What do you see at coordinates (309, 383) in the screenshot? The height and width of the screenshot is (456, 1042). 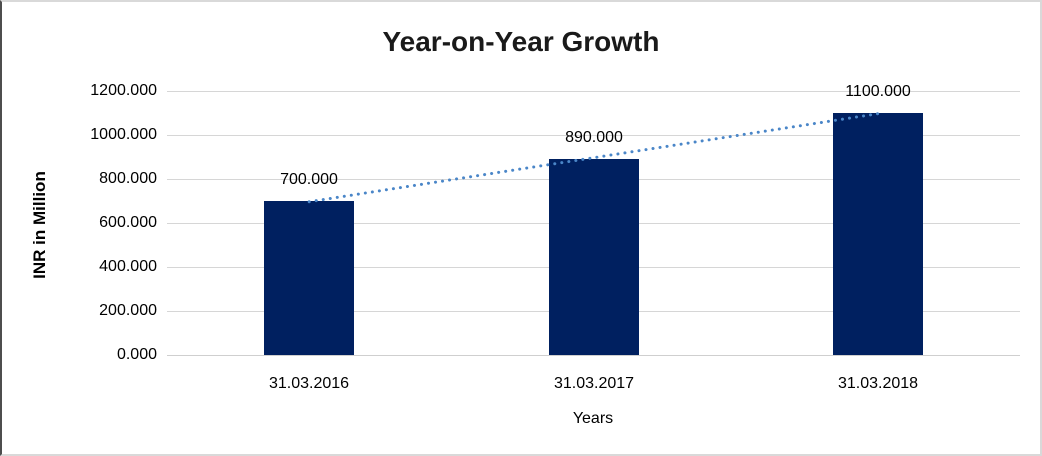 I see `x-tick-label: 31.03.2016` at bounding box center [309, 383].